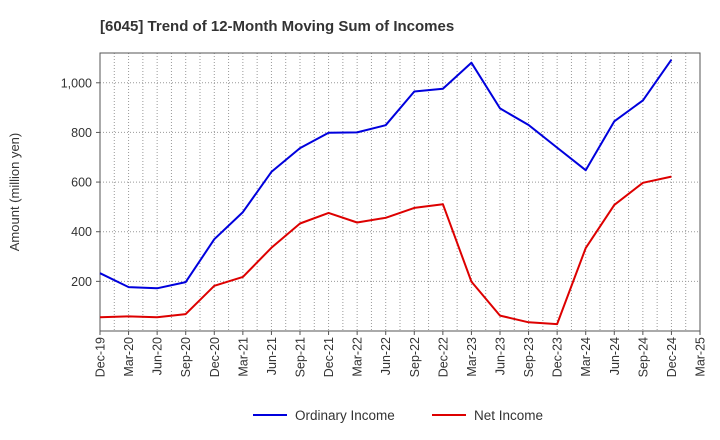 The width and height of the screenshot is (720, 440). Describe the element at coordinates (129, 357) in the screenshot. I see `x-tick-label: Mar-20` at that location.